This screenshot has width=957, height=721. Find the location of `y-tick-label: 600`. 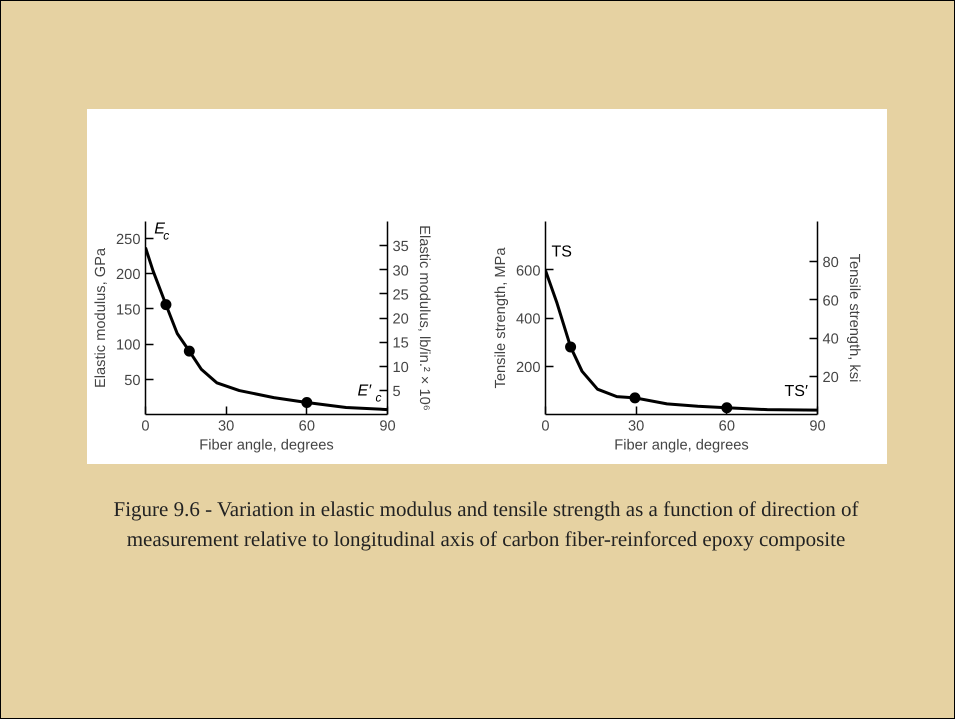

y-tick-label: 600 is located at coordinates (528, 271).